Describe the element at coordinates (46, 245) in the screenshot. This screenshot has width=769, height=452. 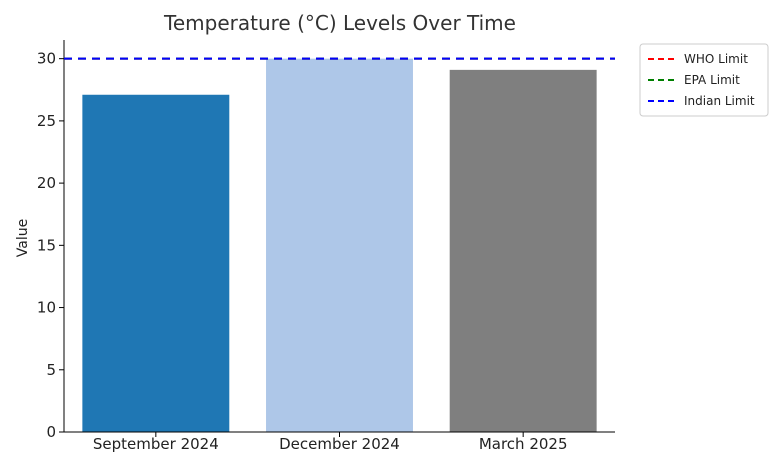
I see `y-tick-label: 15` at that location.